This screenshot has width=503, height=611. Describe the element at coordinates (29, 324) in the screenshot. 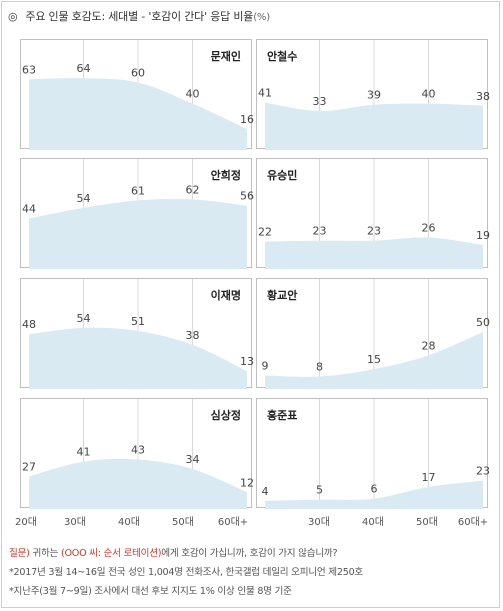

I see `data-label: 48` at that location.